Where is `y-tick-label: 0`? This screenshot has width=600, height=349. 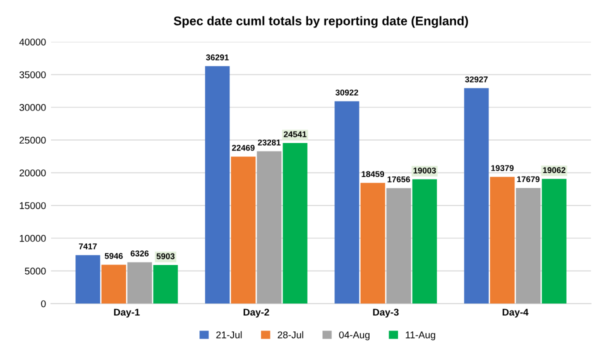
y-tick-label: 0 is located at coordinates (43, 304).